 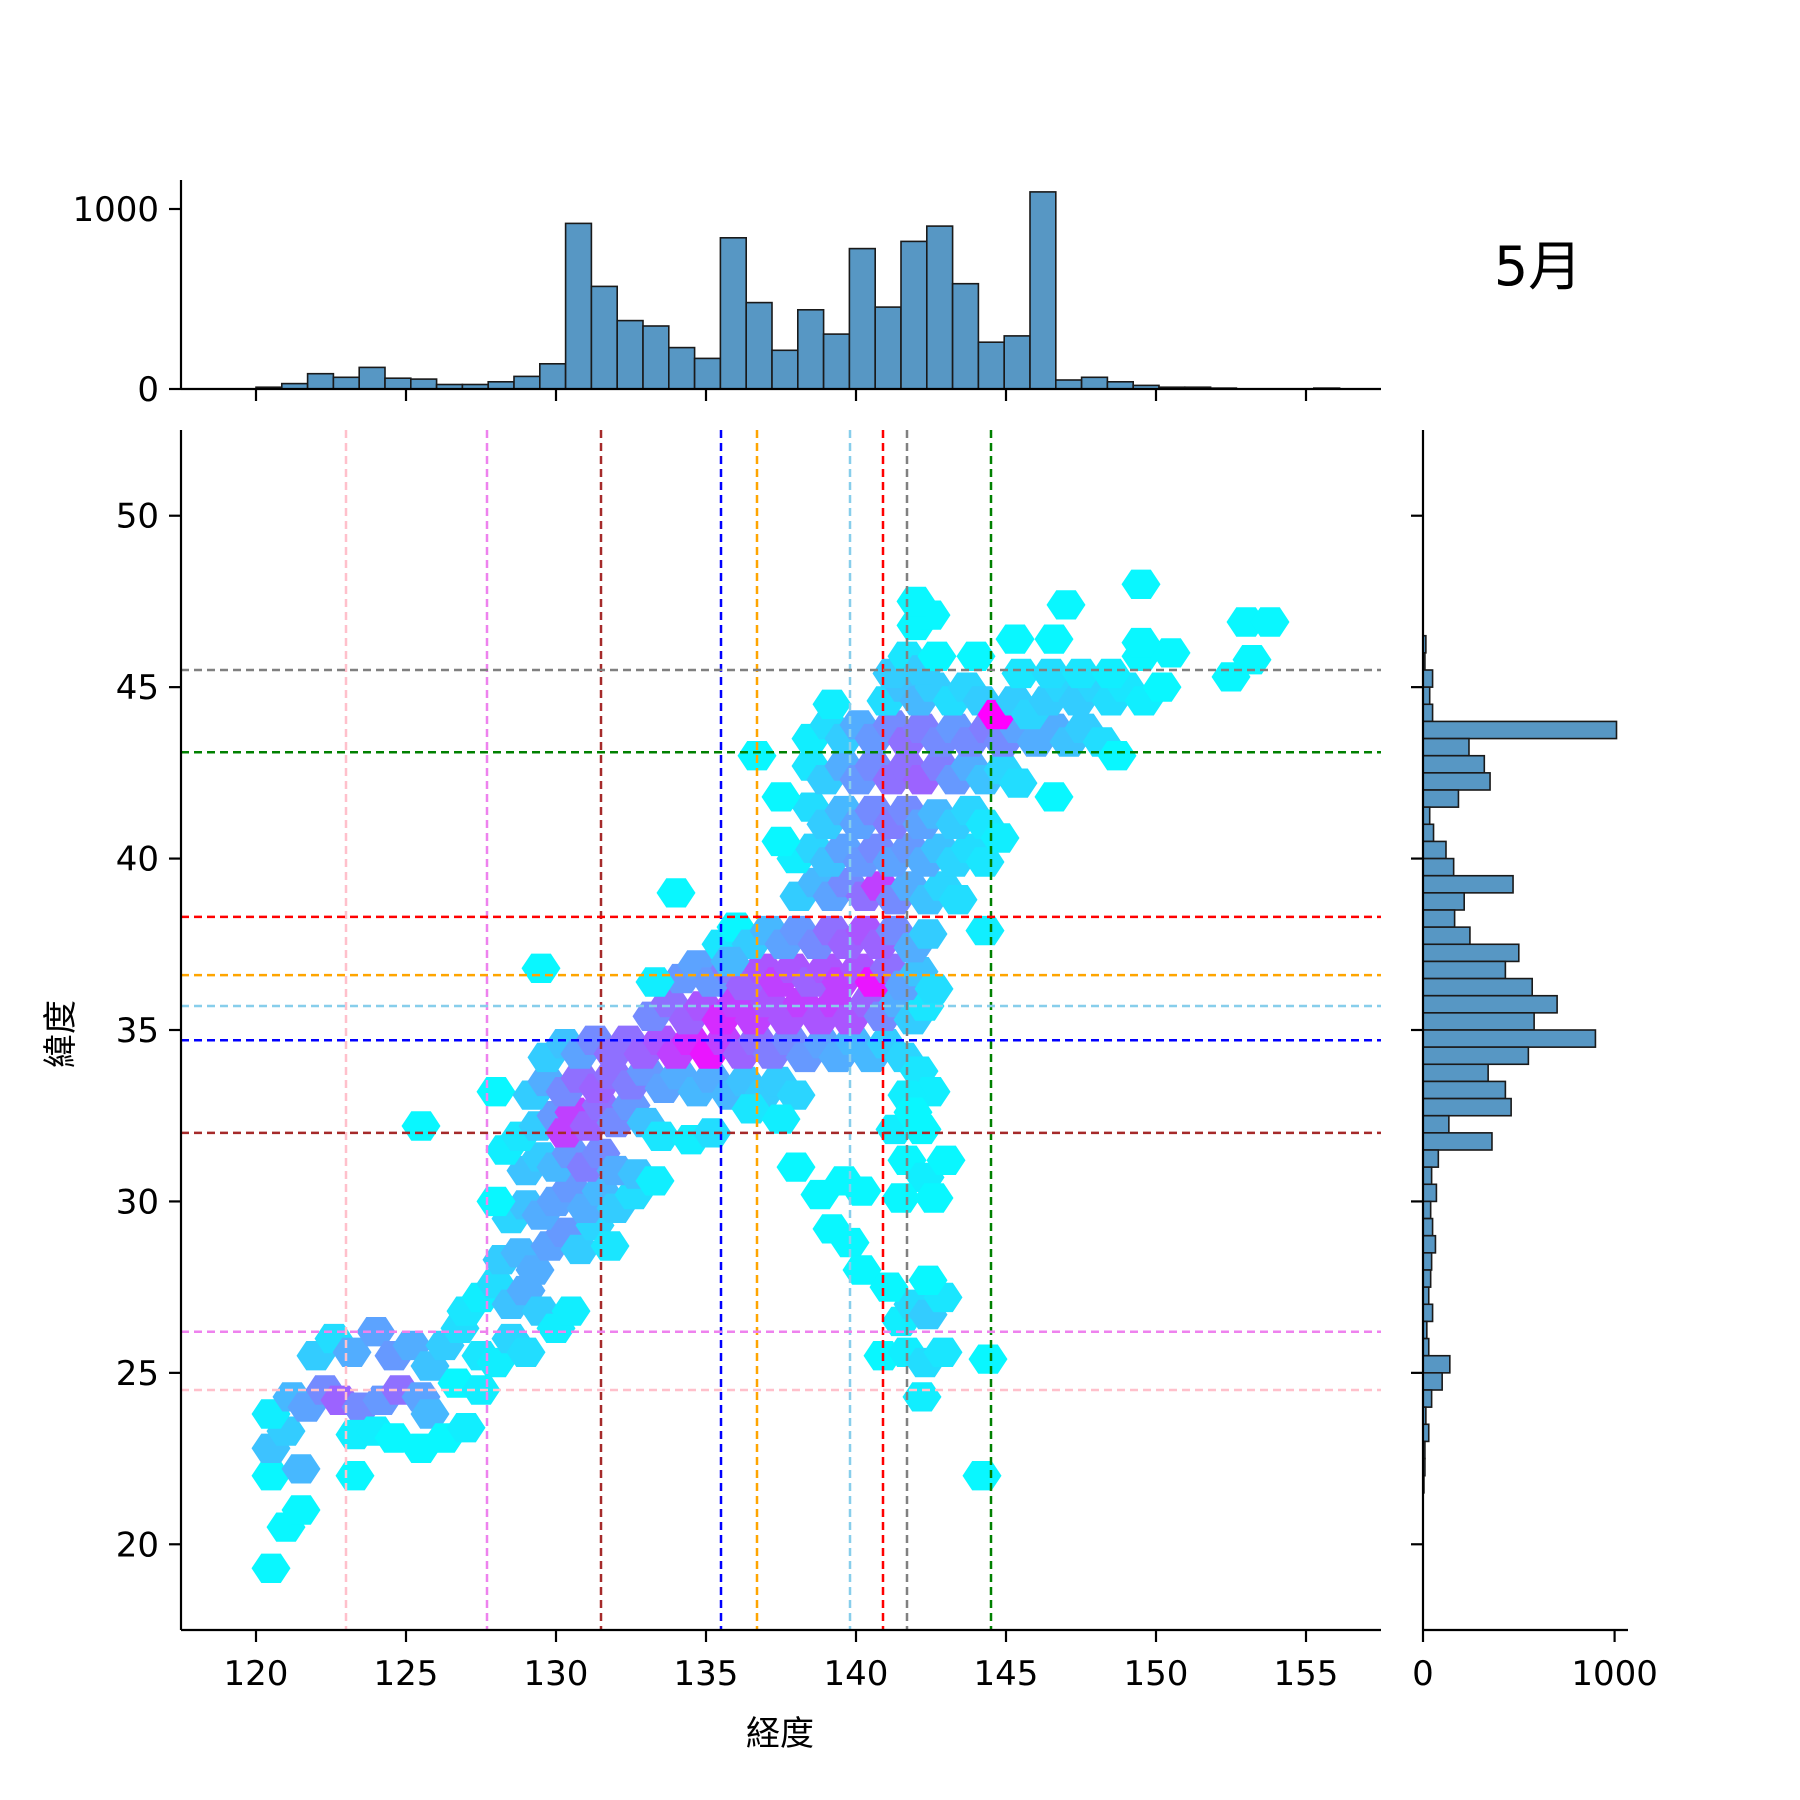 What do you see at coordinates (1156, 1674) in the screenshot?
I see `x-tick-label: 150` at bounding box center [1156, 1674].